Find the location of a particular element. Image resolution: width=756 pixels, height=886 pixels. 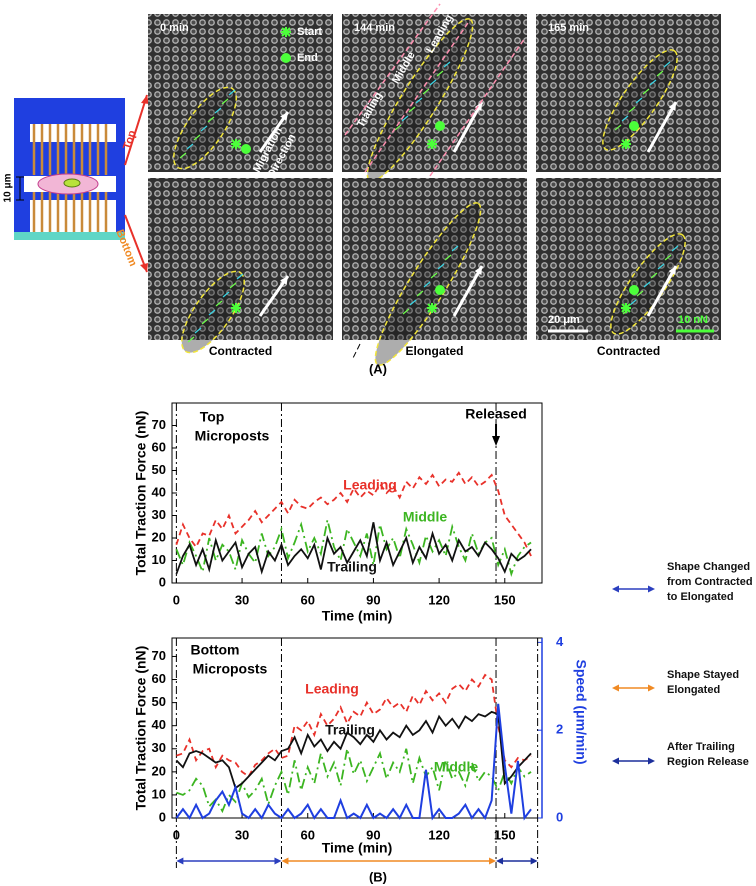

time-label: 144 min is located at coordinates (374, 28).